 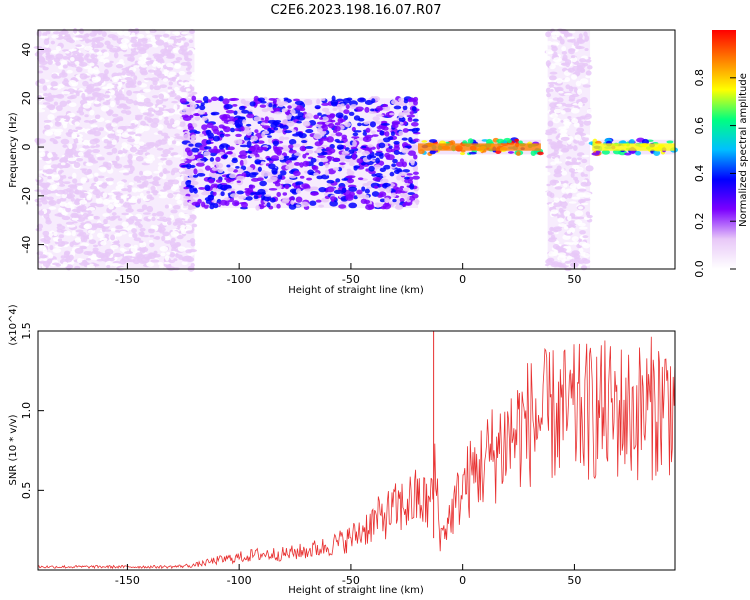 I want to click on y-tick-label: -40, so click(x=26, y=245).